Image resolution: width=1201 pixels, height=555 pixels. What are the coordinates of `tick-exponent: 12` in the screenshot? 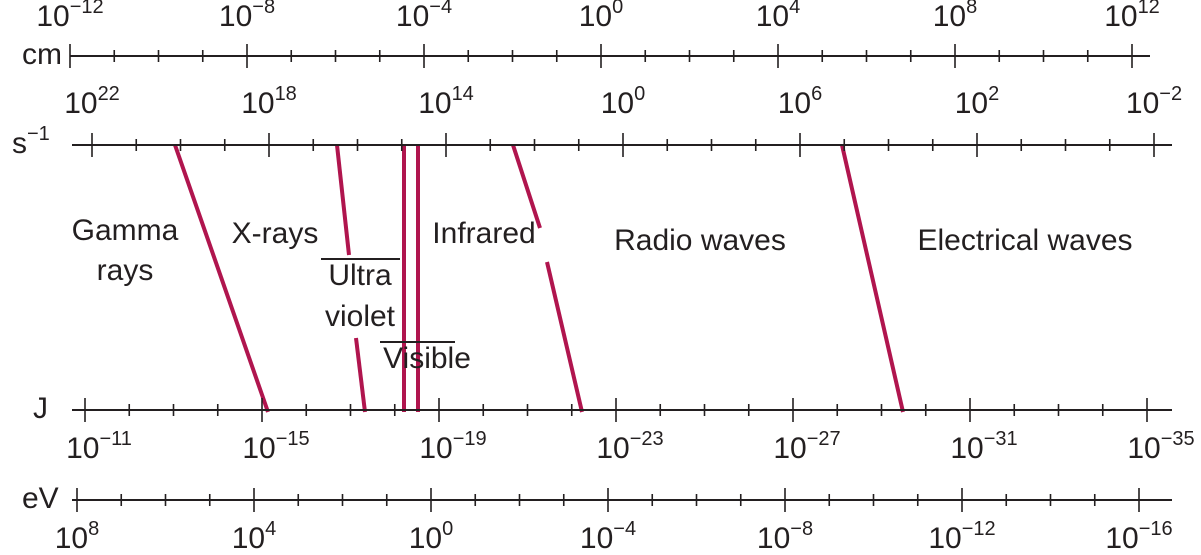 It's located at (1149, 9).